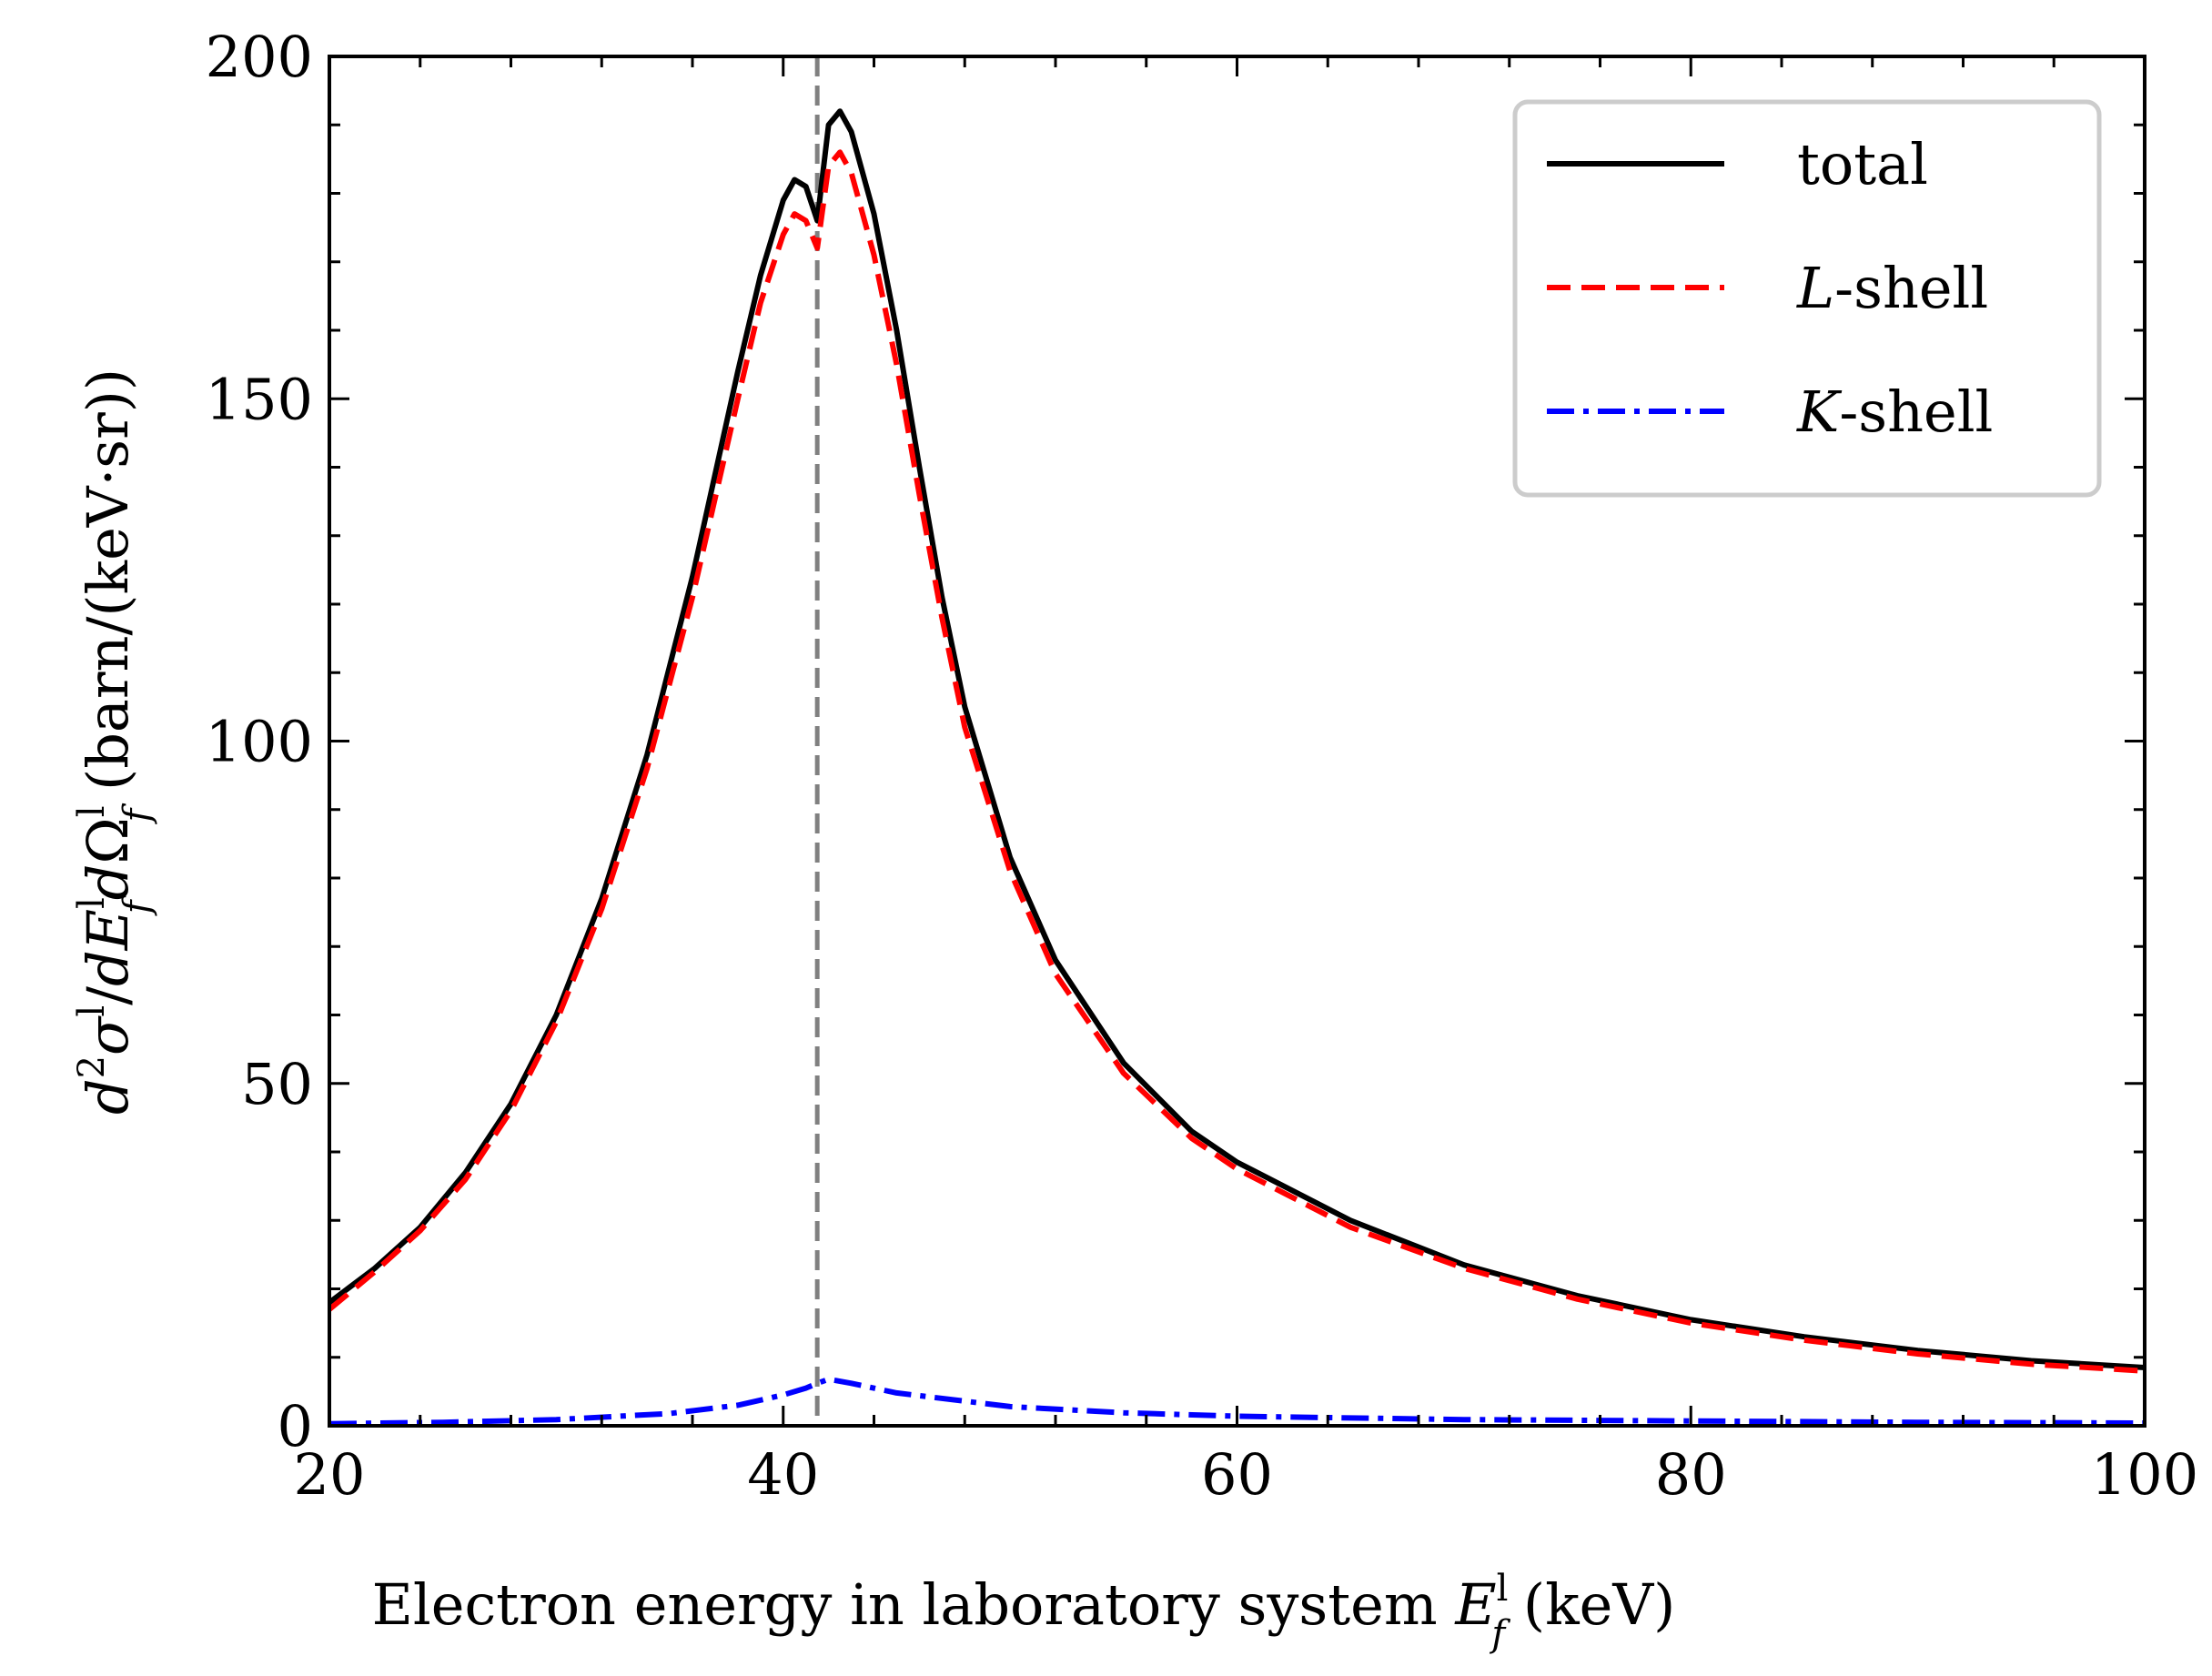  Describe the element at coordinates (1691, 1474) in the screenshot. I see `x-tick-label: 80` at that location.